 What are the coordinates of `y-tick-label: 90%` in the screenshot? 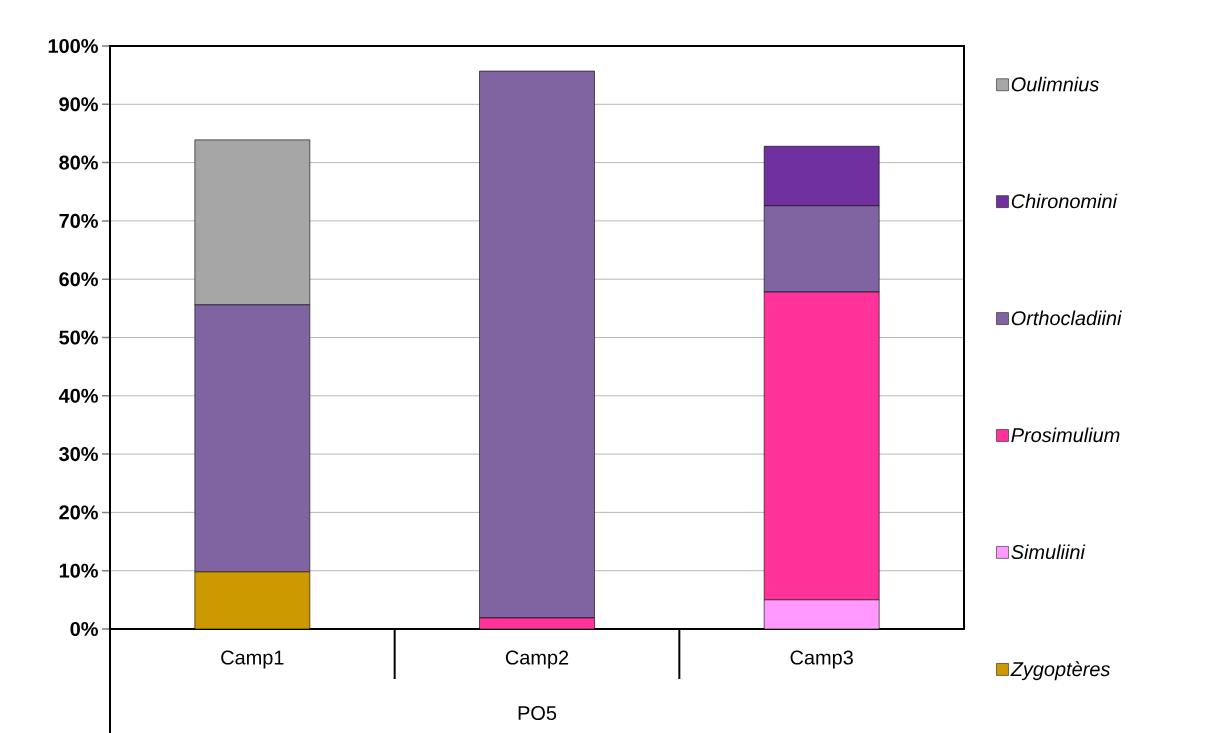 It's located at (78, 104).